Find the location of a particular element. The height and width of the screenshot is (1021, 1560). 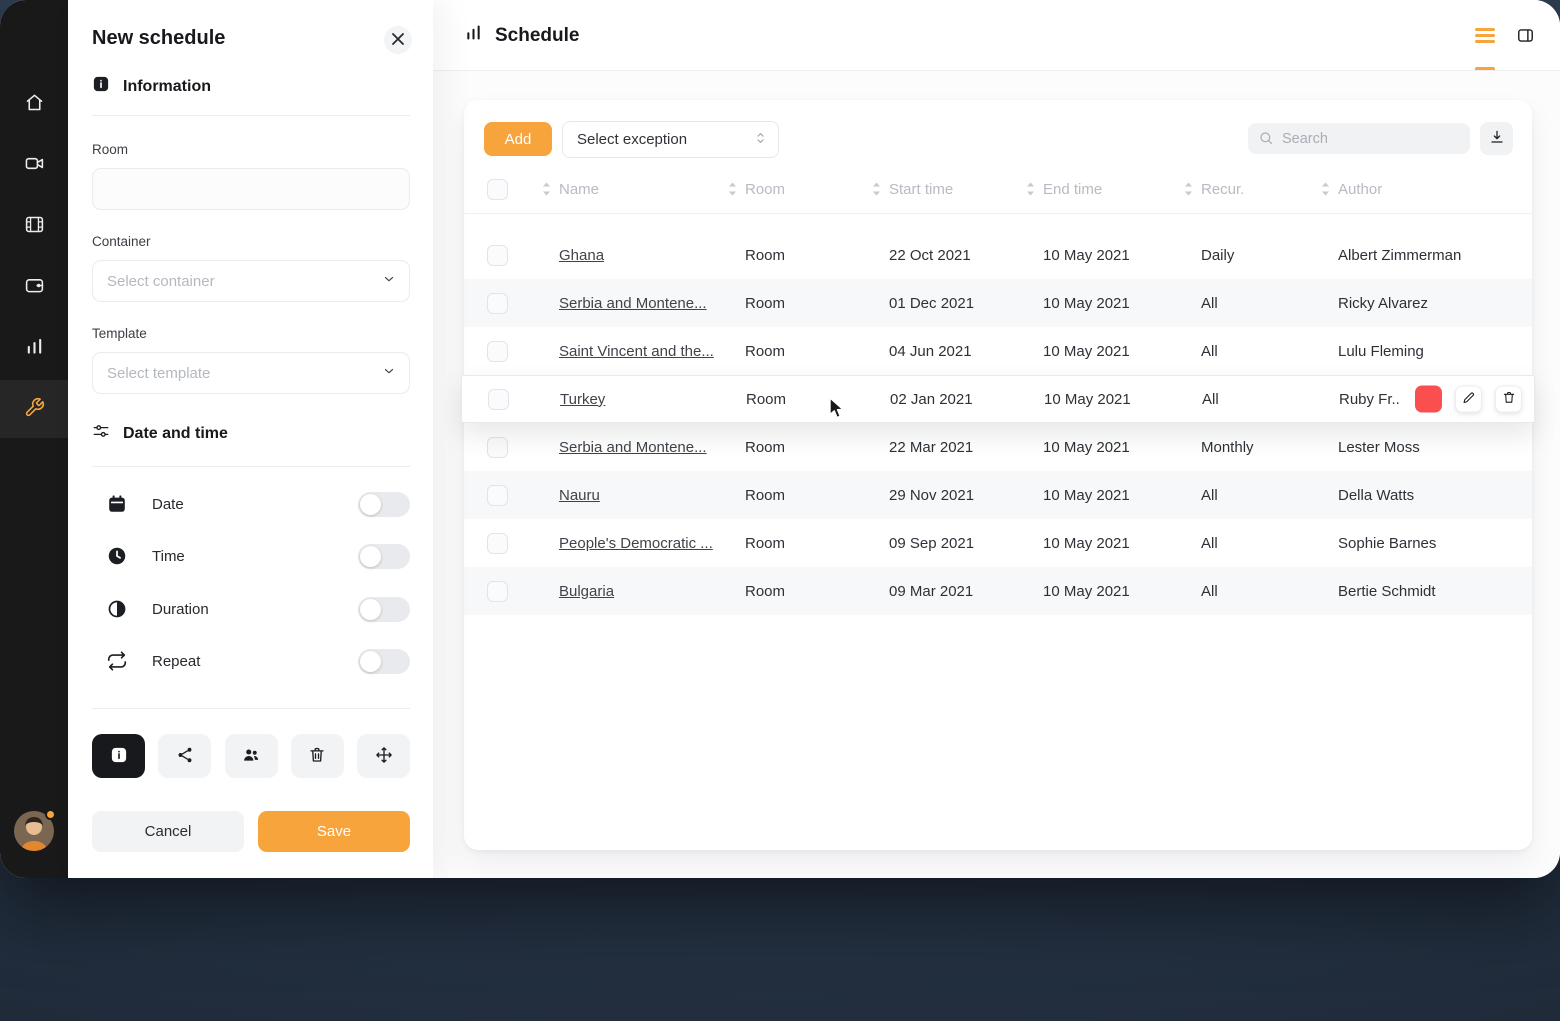

cell-author: Ricky Alvarez is located at coordinates (1383, 303).